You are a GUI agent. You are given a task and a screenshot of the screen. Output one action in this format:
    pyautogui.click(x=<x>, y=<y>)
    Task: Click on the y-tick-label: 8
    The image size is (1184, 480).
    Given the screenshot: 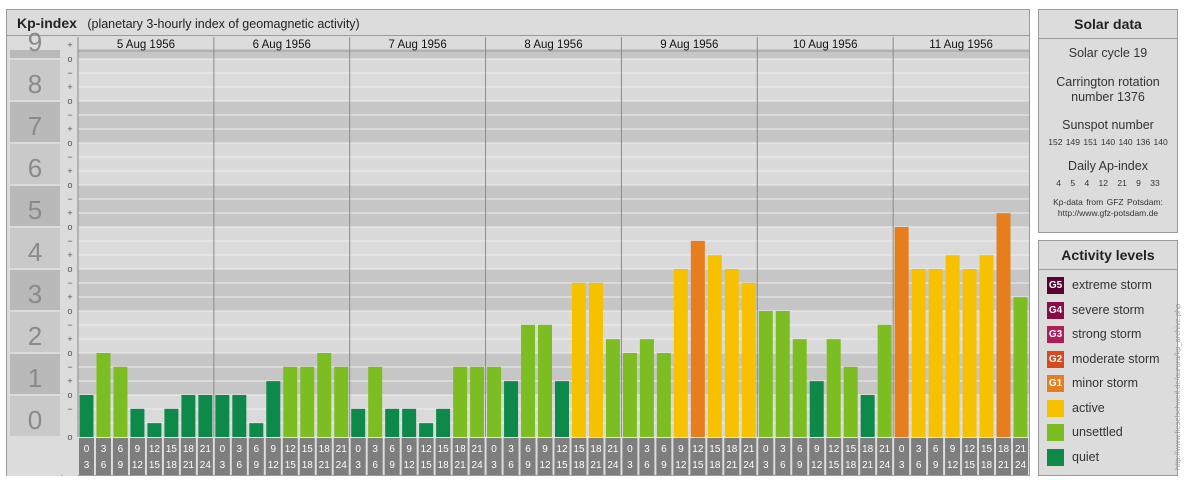 What is the action you would take?
    pyautogui.click(x=35, y=84)
    